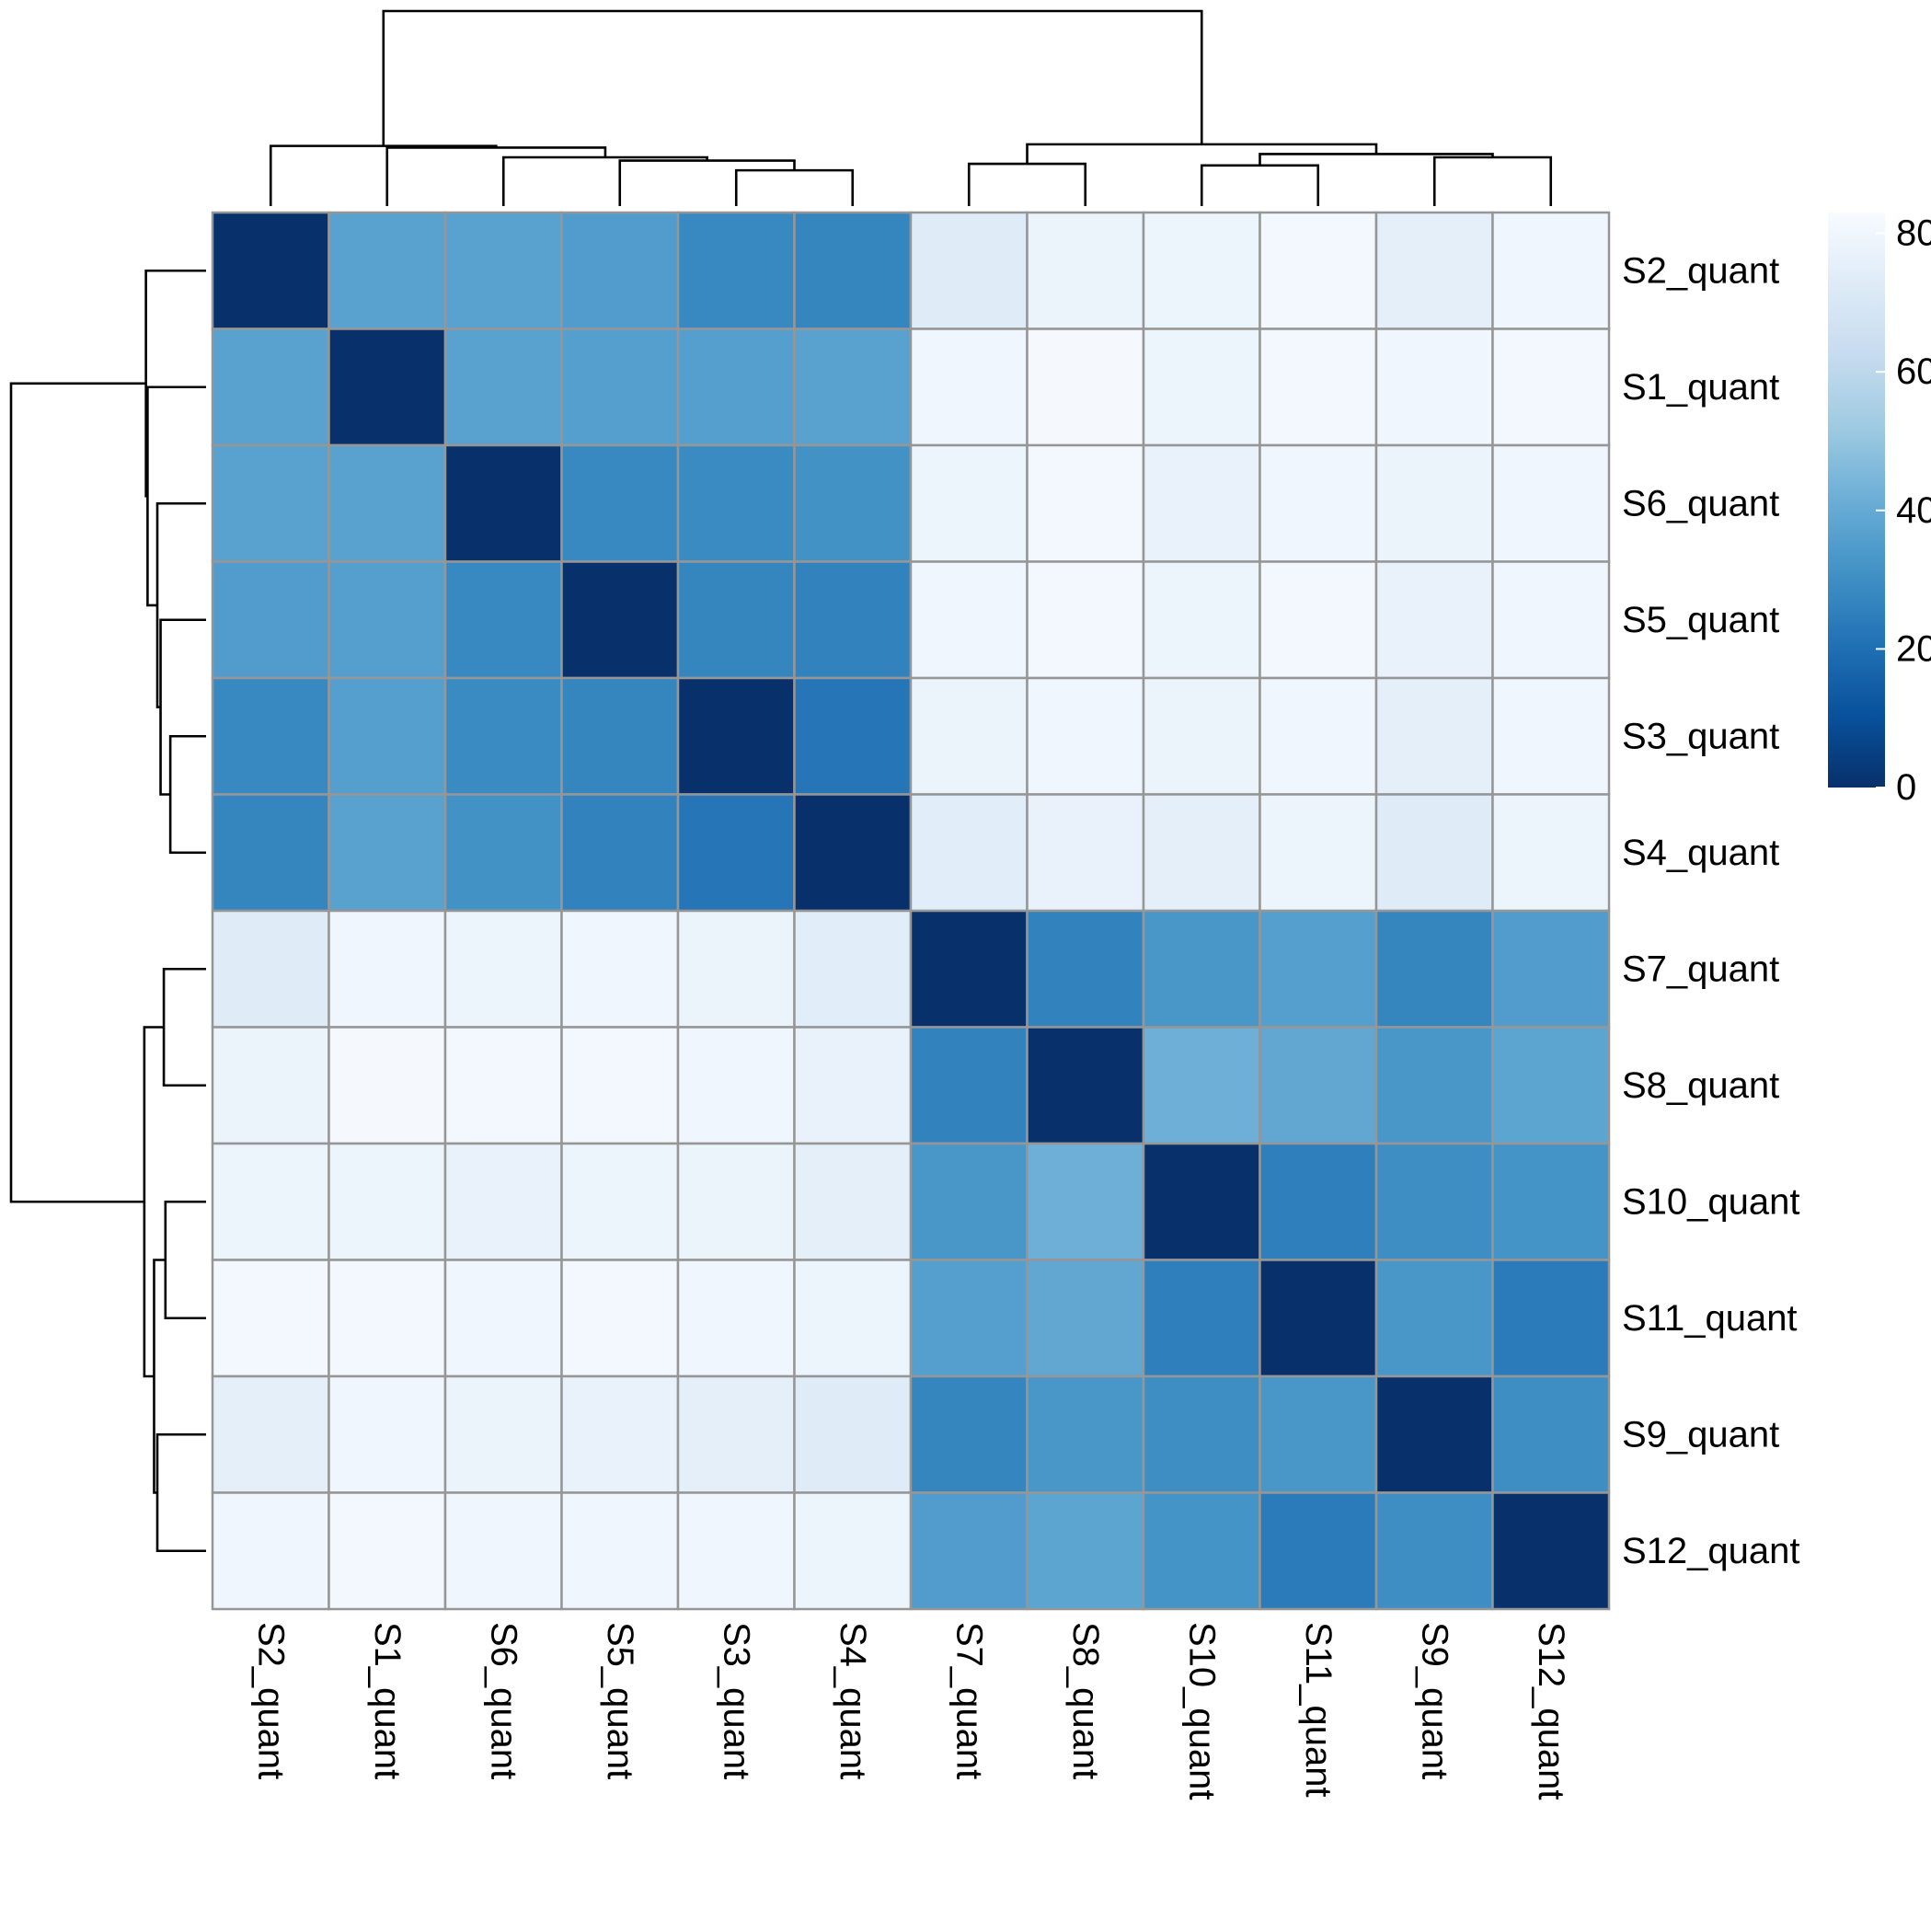 The width and height of the screenshot is (1931, 1932). I want to click on row-label-s6-quant: S6_quant, so click(1701, 503).